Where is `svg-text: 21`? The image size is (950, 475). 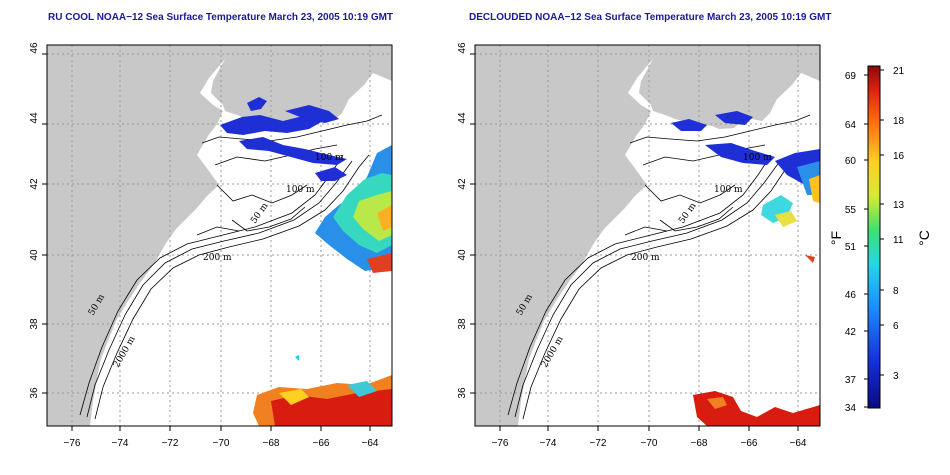 svg-text: 21 is located at coordinates (899, 71).